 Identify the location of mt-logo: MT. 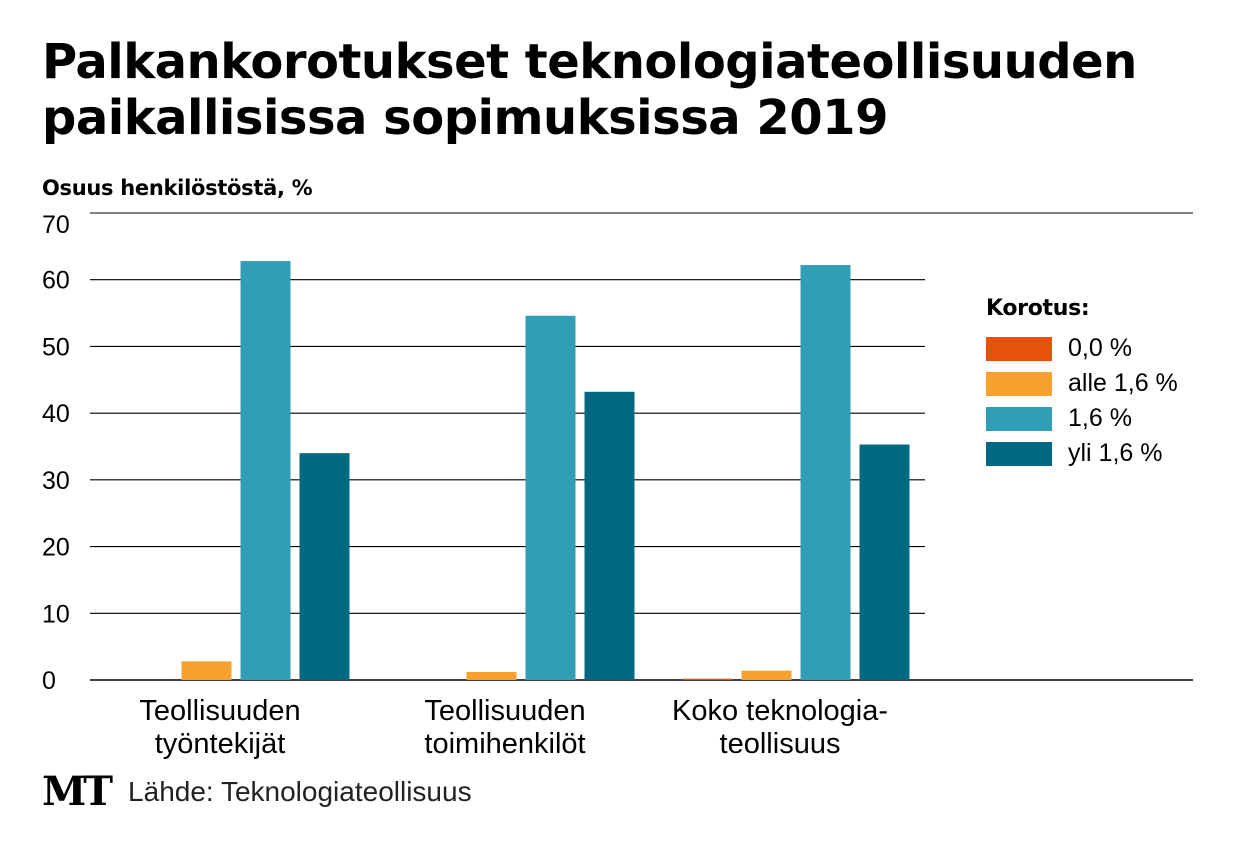
(77, 791).